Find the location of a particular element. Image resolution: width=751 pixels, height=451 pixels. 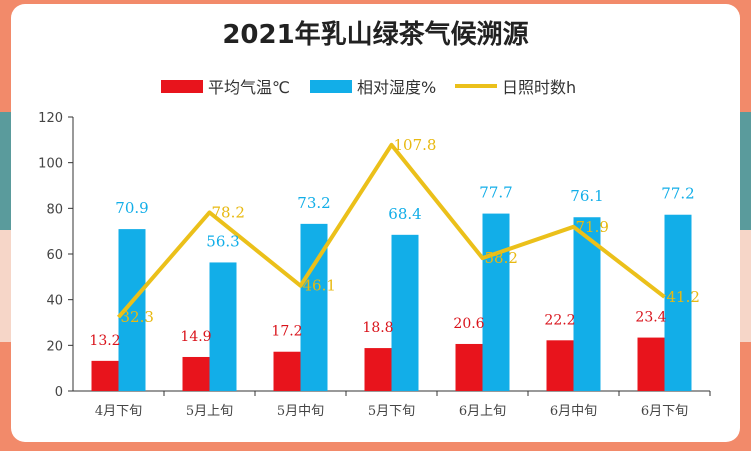

x-tick-label: 6月中旬 is located at coordinates (573, 411).